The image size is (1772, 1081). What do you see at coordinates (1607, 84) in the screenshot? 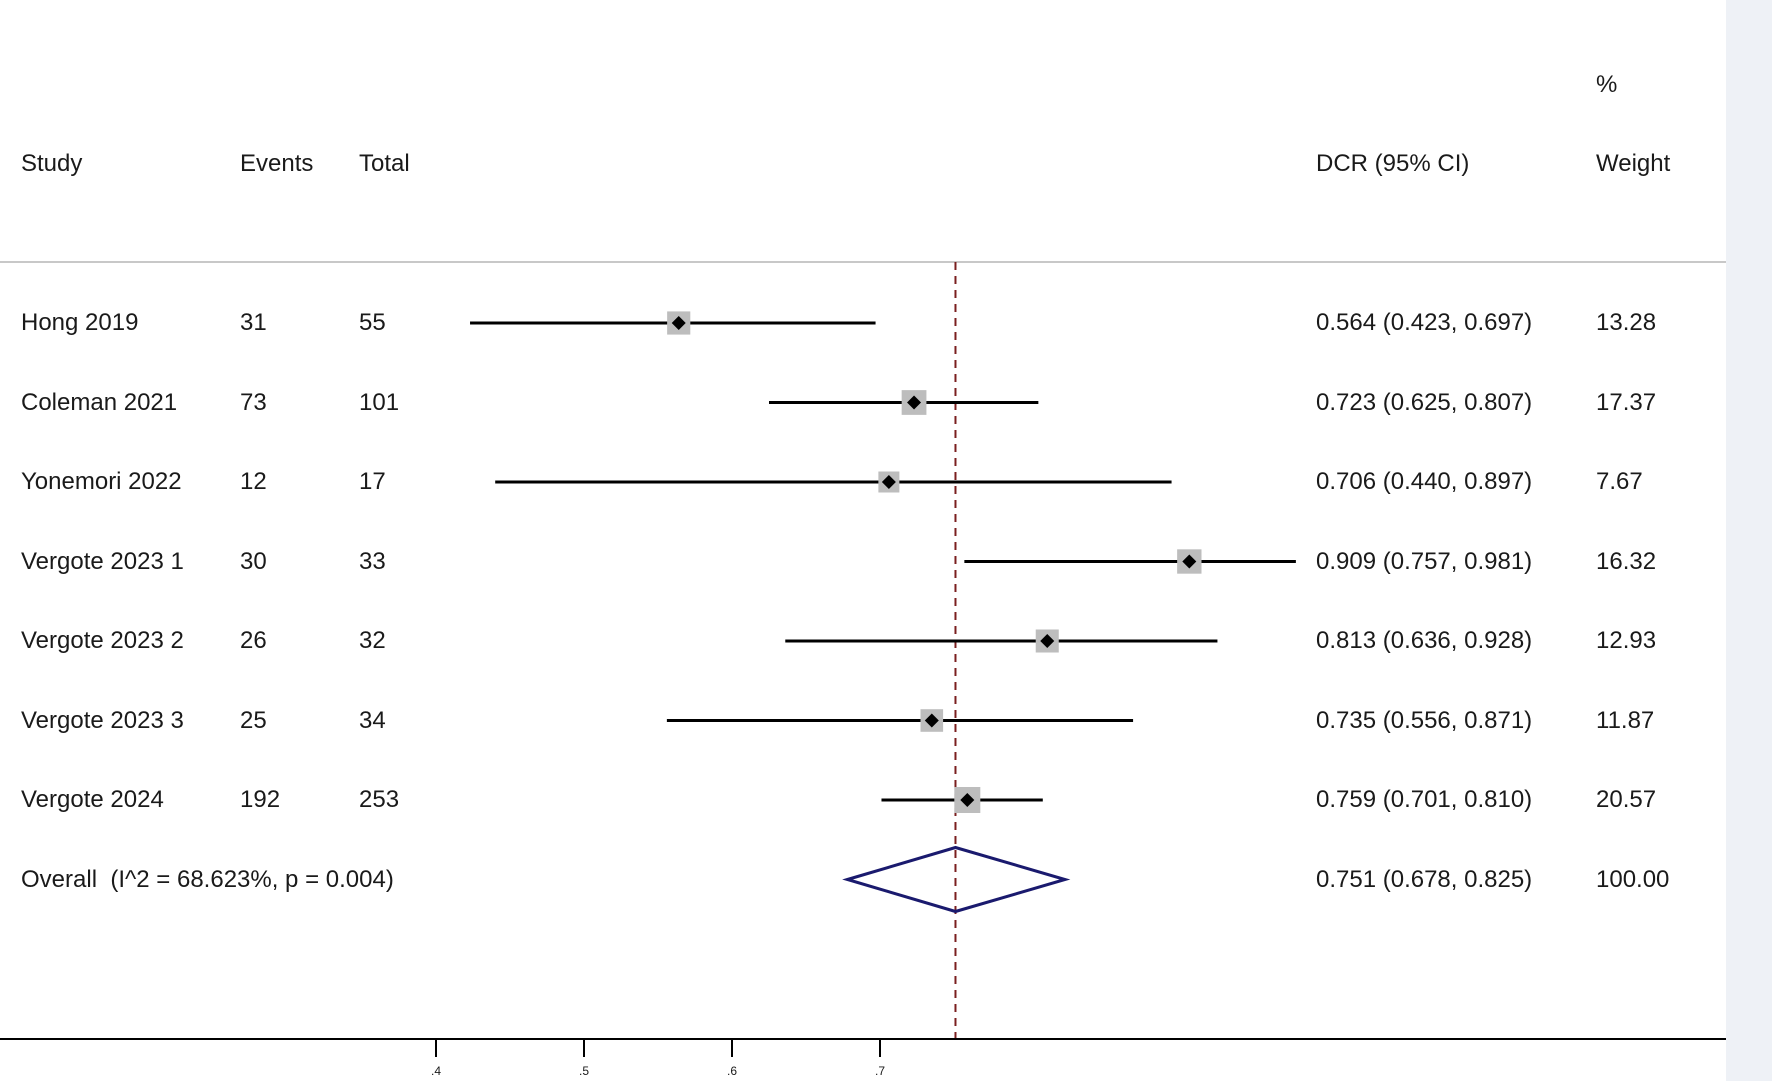
I see `header-weight-percent: %` at bounding box center [1607, 84].